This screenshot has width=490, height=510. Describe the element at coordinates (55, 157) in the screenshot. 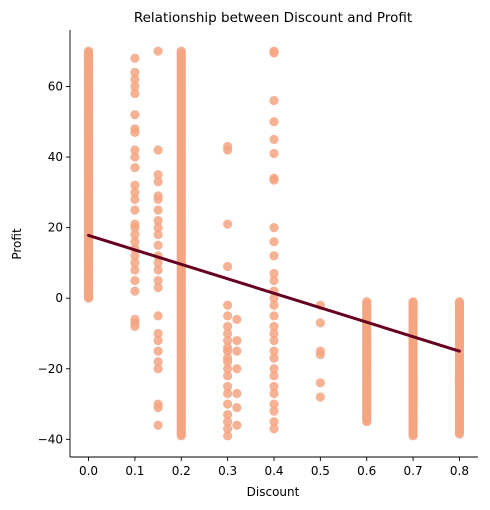

I see `y-tick-label: 40` at that location.